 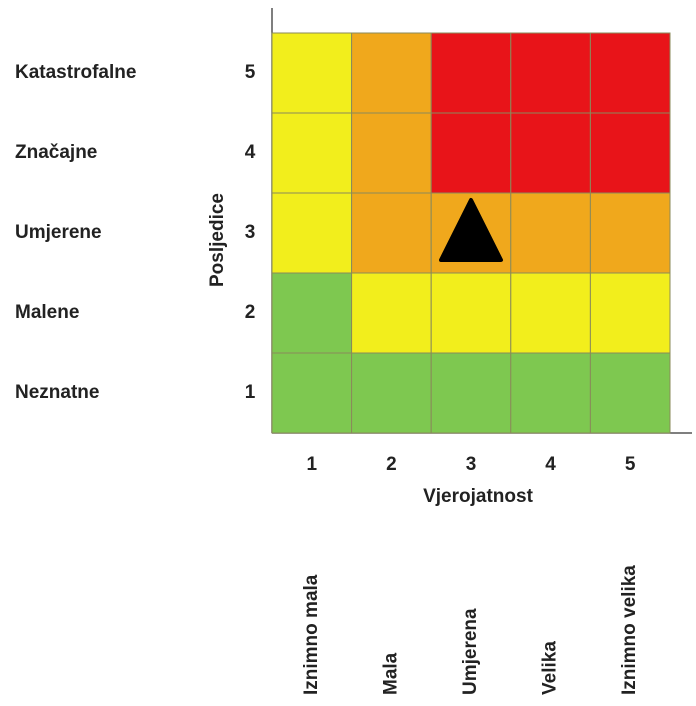 I want to click on x-level-number: 1, so click(x=312, y=464).